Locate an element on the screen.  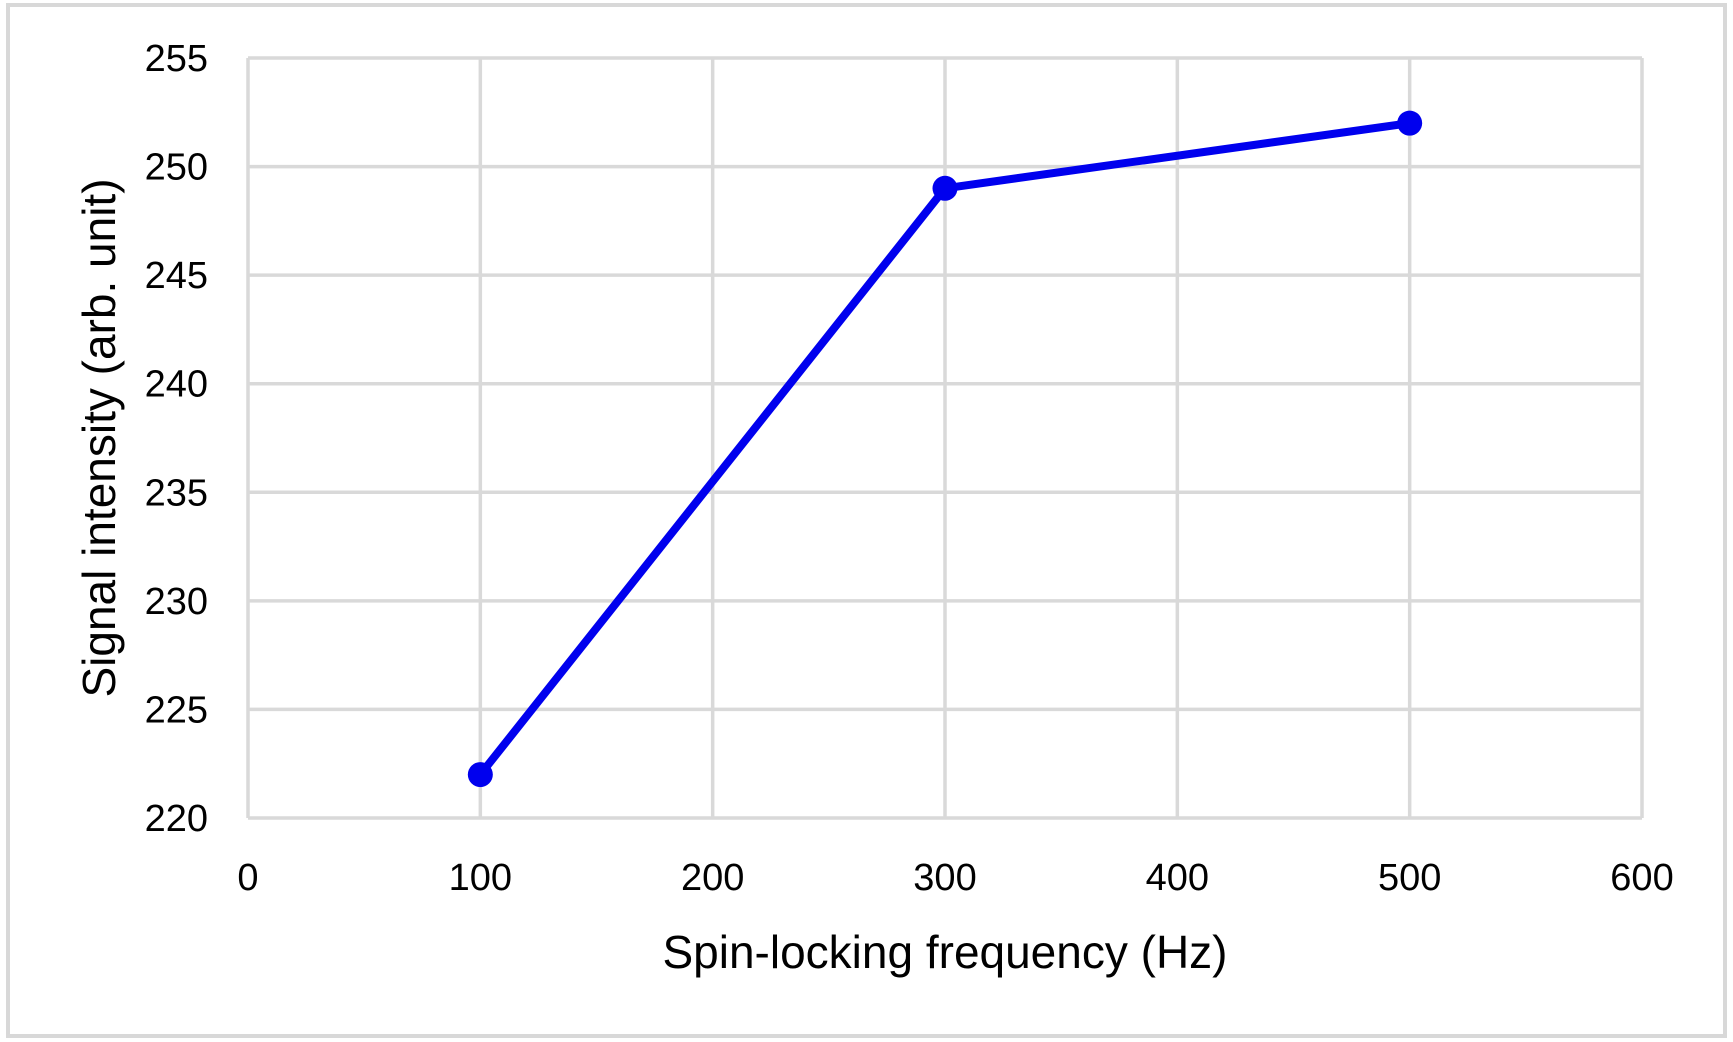
x-tick-label: 400 is located at coordinates (1177, 878).